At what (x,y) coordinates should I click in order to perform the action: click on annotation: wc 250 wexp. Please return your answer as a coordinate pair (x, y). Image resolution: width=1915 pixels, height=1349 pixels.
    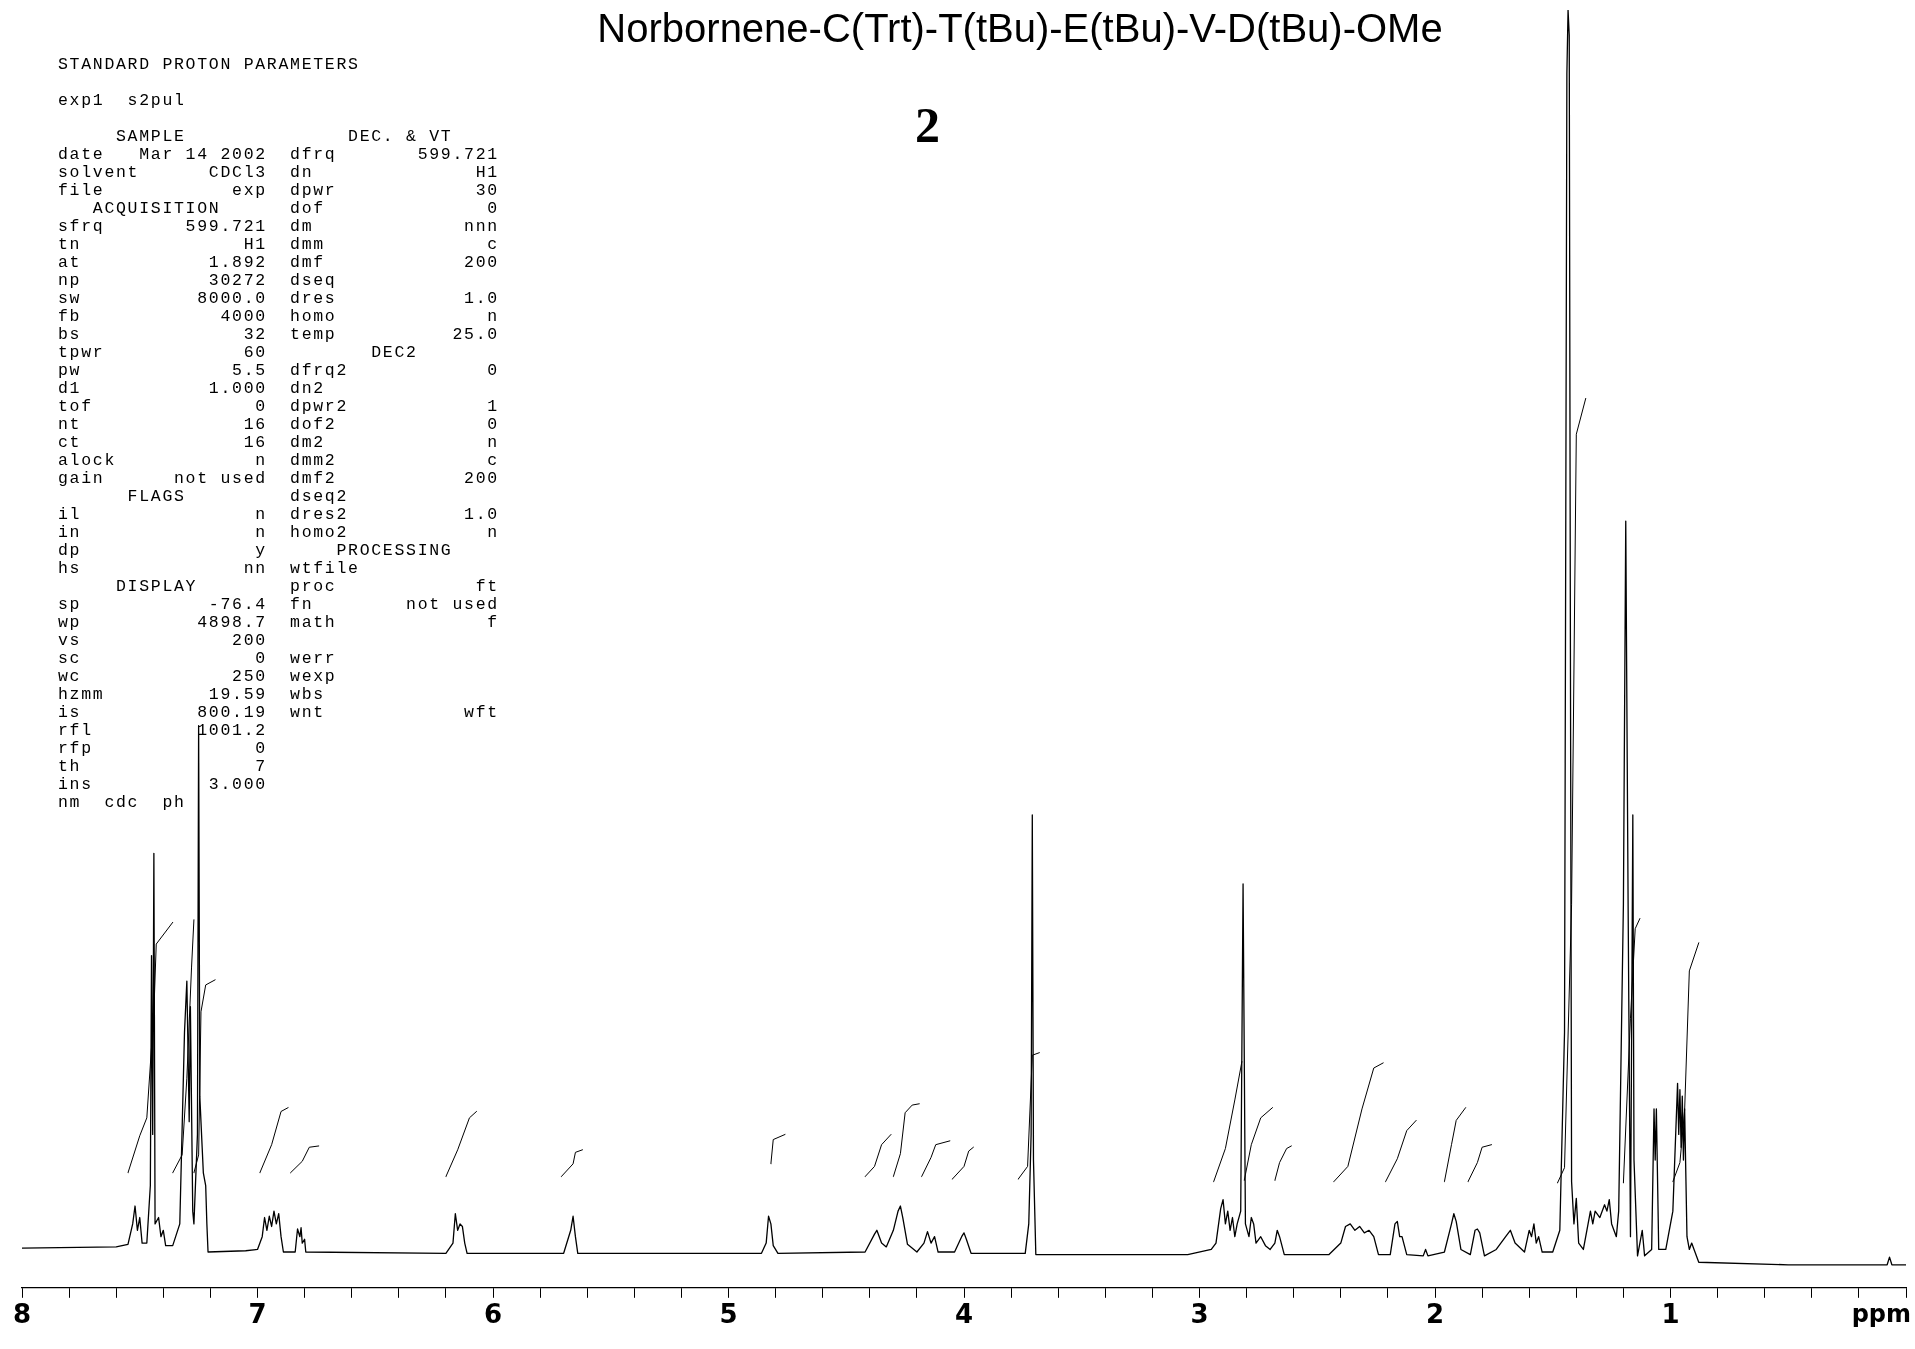
    Looking at the image, I should click on (198, 676).